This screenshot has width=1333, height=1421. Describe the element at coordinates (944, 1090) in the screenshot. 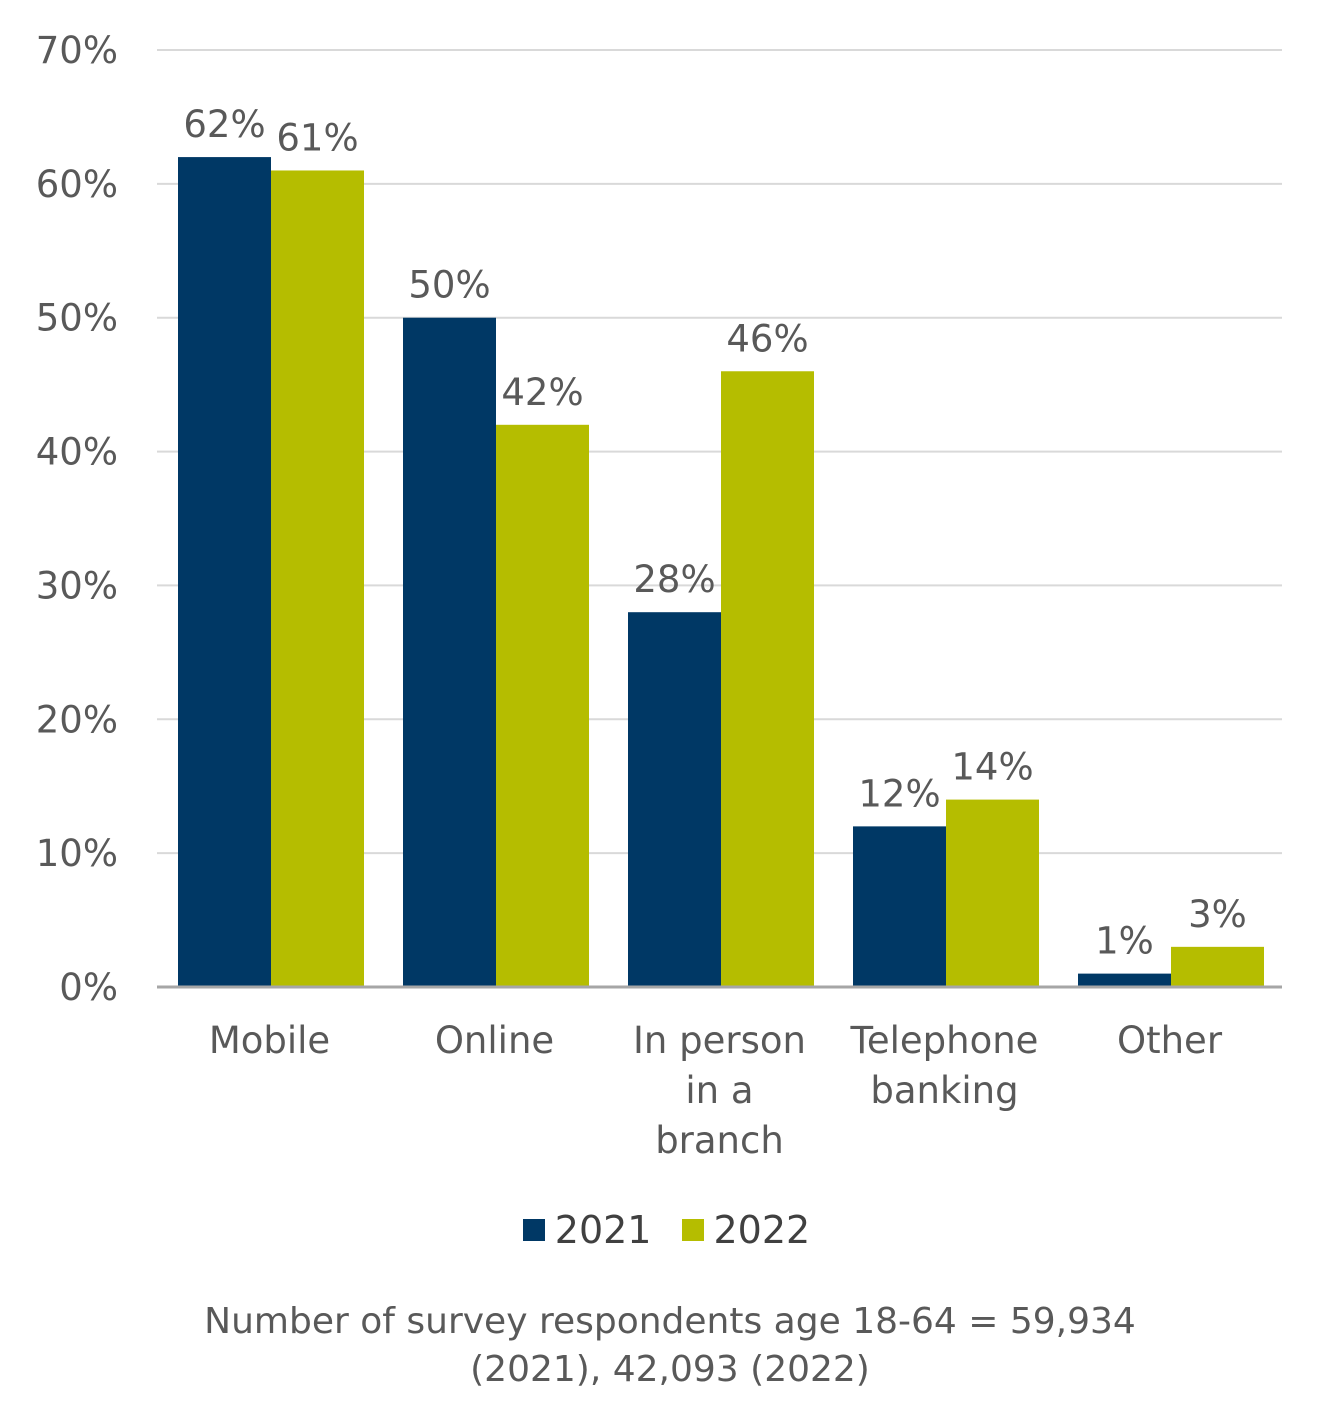

I see `x-tick-label-line: banking` at that location.